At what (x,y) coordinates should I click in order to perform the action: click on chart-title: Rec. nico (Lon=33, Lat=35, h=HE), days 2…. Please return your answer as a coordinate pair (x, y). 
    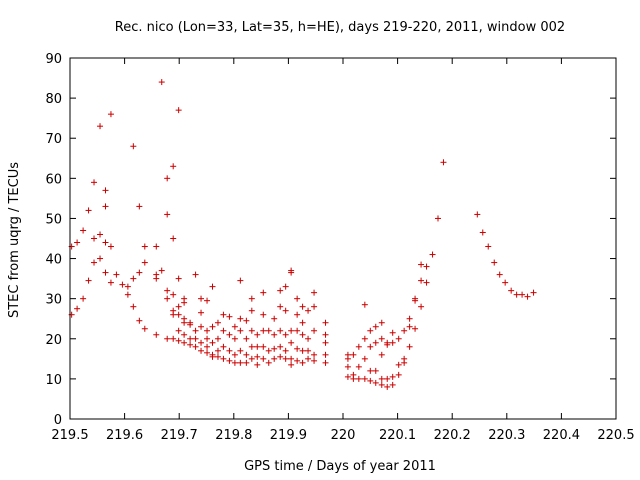
    Looking at the image, I should click on (340, 27).